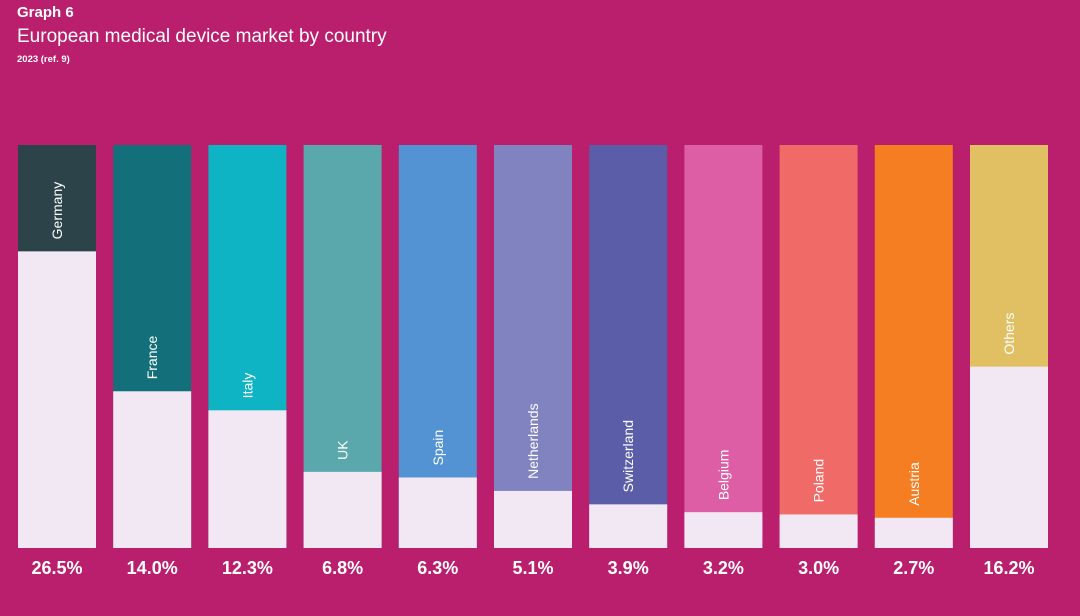  What do you see at coordinates (1009, 334) in the screenshot?
I see `category-label-others: Others` at bounding box center [1009, 334].